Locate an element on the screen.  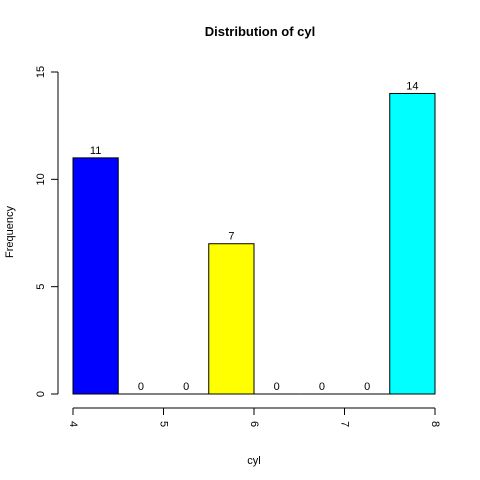
x-tick-label-4: 7 is located at coordinates (345, 424).